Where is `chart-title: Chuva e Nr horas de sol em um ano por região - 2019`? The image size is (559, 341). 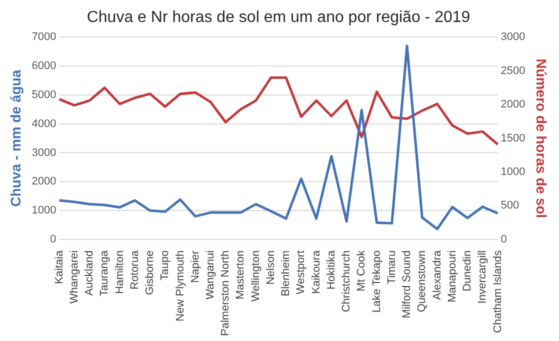
chart-title: Chuva e Nr horas de sol em um ano por região - 2019 is located at coordinates (278, 17).